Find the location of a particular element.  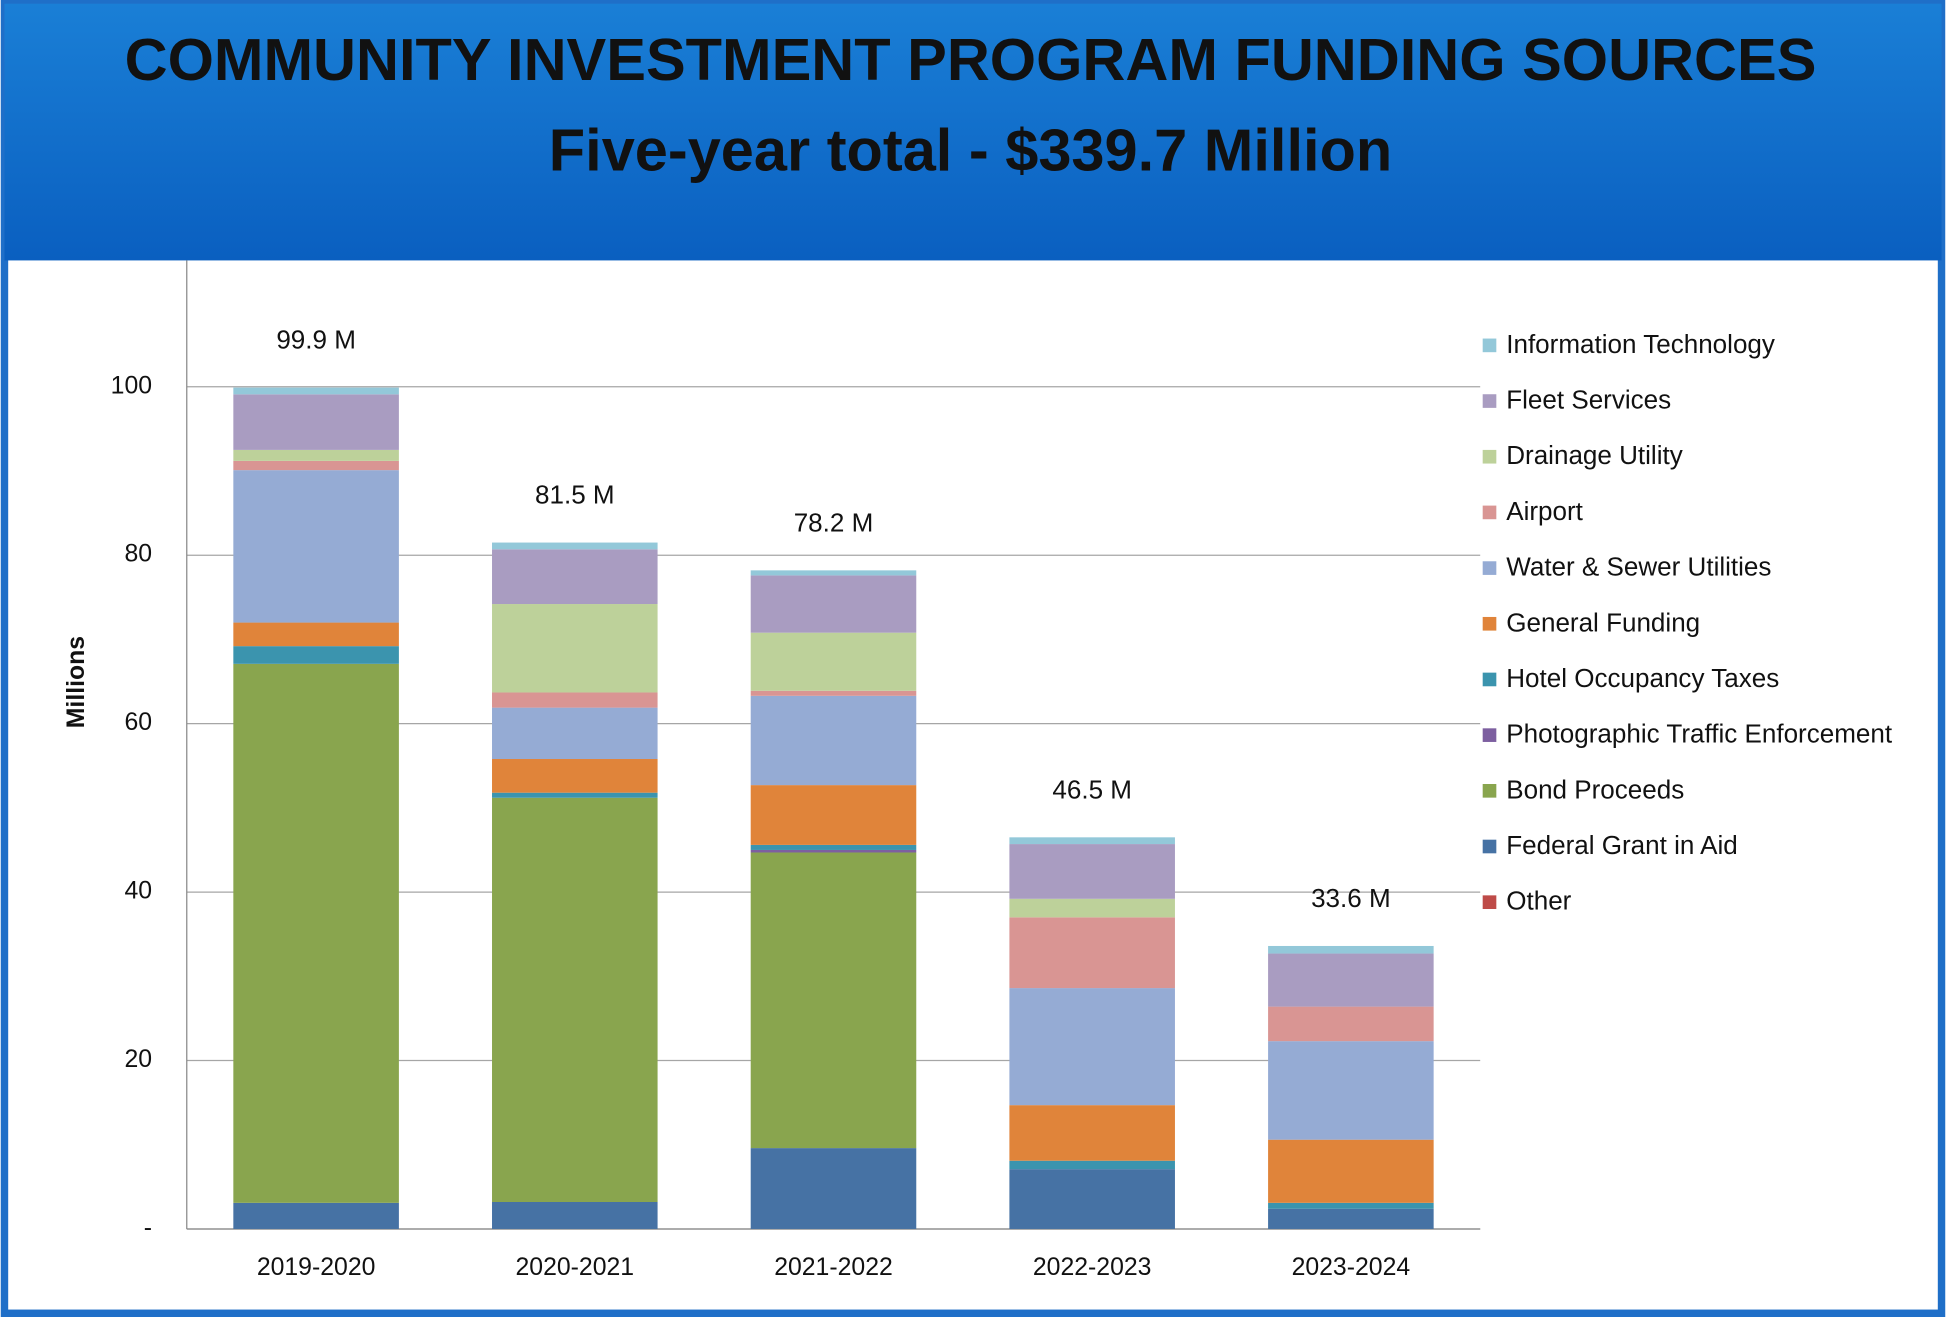

y-tick-label: 40 is located at coordinates (138, 891).